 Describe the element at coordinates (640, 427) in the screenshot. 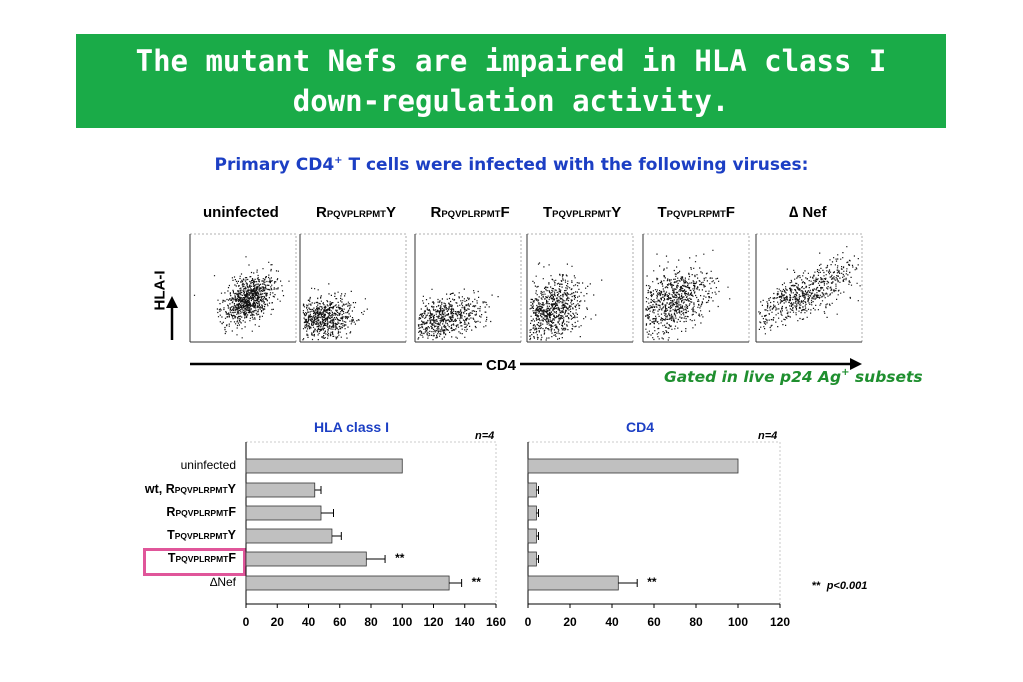

I see `chart-title-cd4: CD4` at that location.